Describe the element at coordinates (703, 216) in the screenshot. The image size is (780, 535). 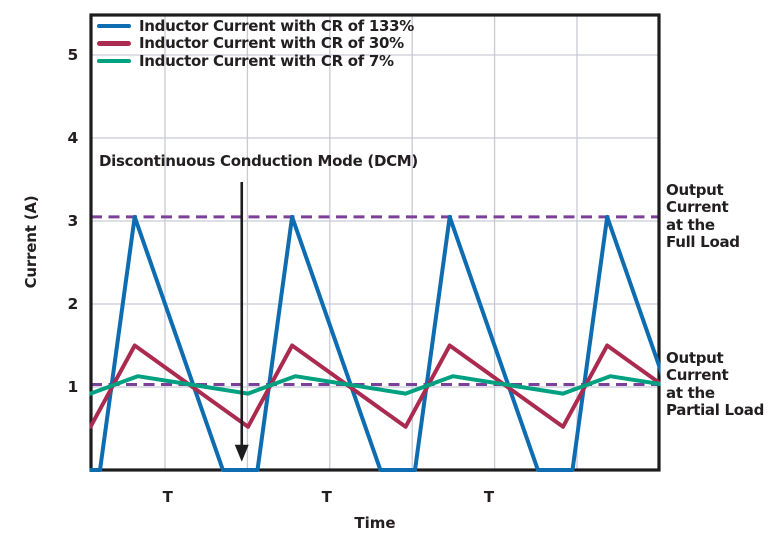
I see `full-load-label: Output Current at the Full Load` at that location.